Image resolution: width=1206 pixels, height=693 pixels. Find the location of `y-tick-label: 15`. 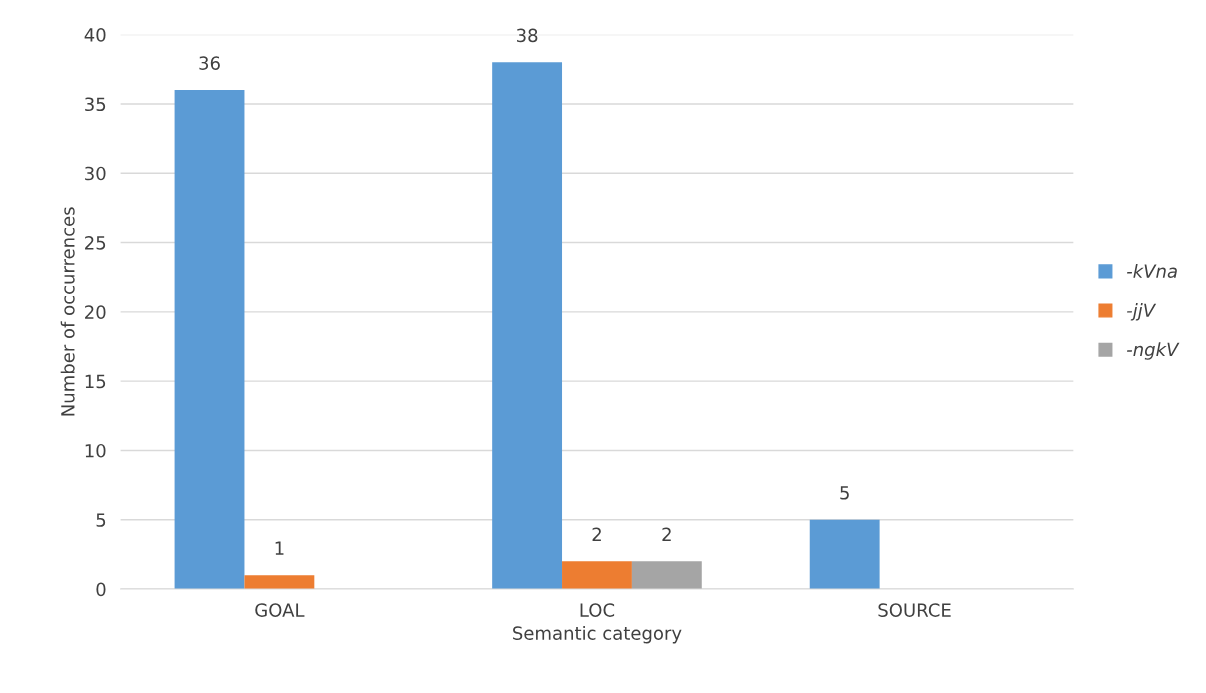

y-tick-label: 15 is located at coordinates (95, 381).